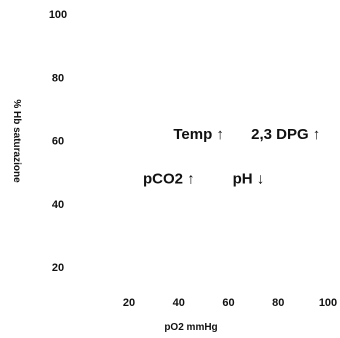  What do you see at coordinates (58, 15) in the screenshot?
I see `y-tick-label: 100` at bounding box center [58, 15].